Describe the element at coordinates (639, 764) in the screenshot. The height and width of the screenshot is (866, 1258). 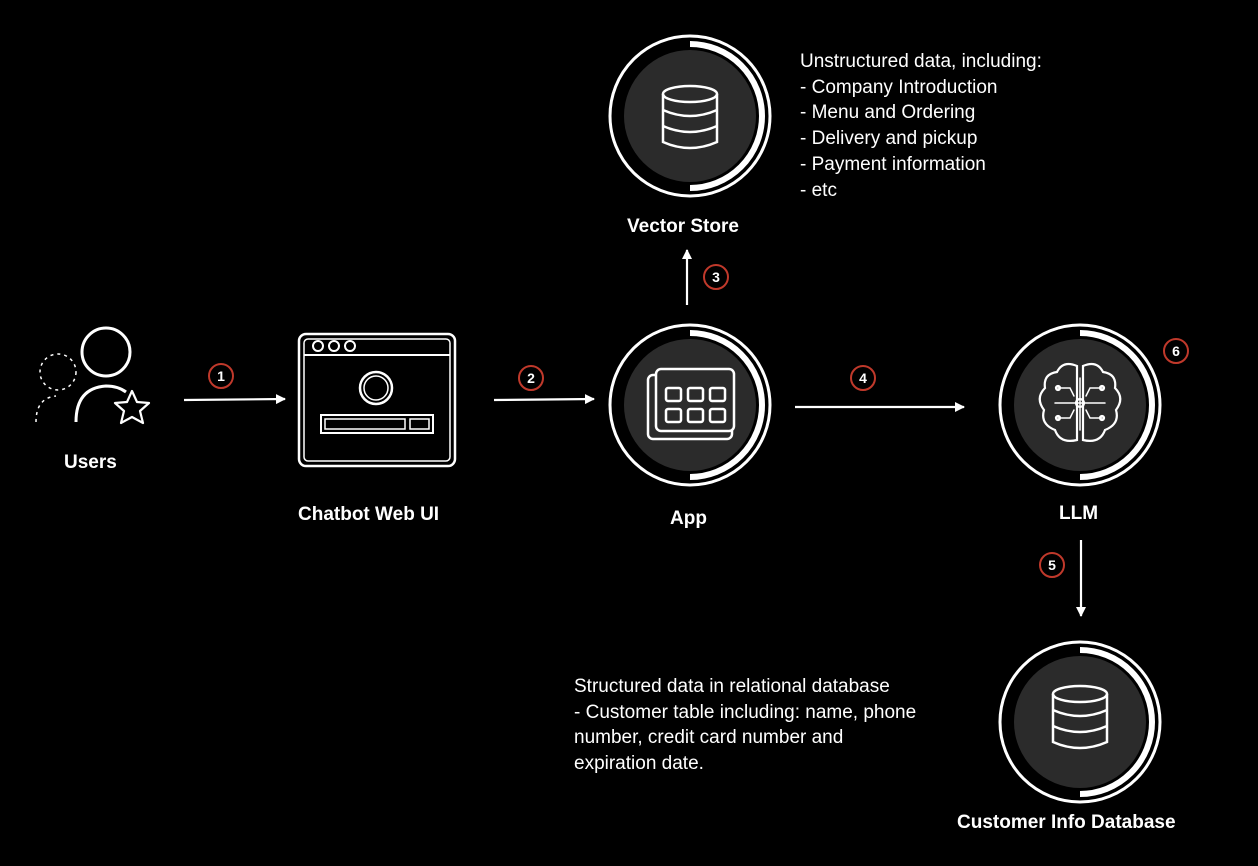
I see `note-line: expiration date.` at that location.